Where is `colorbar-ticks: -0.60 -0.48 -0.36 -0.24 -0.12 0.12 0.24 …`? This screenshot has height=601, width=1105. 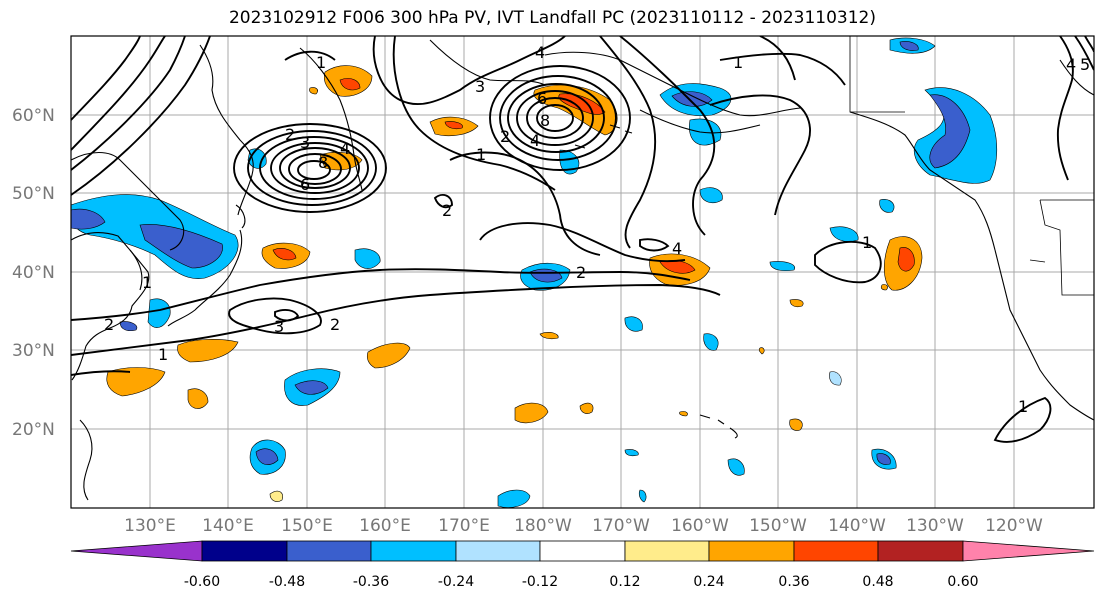 colorbar-ticks: -0.60 -0.48 -0.36 -0.24 -0.12 0.12 0.24 … is located at coordinates (581, 582).